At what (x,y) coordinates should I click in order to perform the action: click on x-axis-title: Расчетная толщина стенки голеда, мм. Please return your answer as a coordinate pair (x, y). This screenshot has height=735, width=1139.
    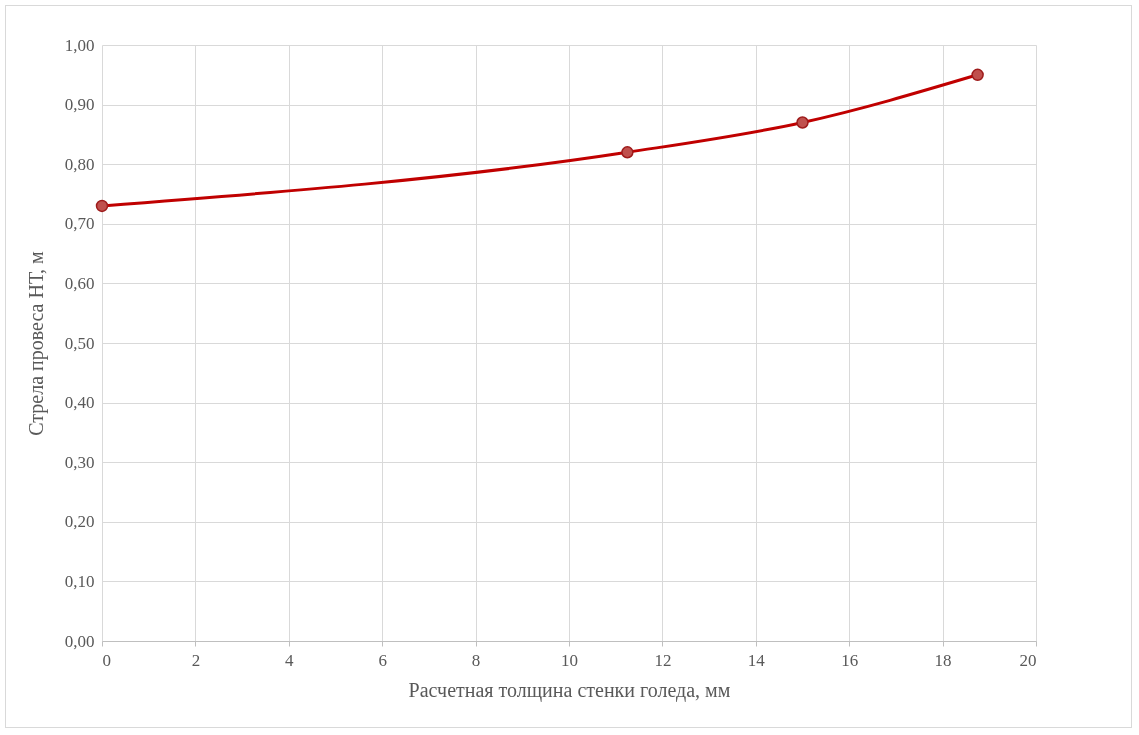
    Looking at the image, I should click on (569, 690).